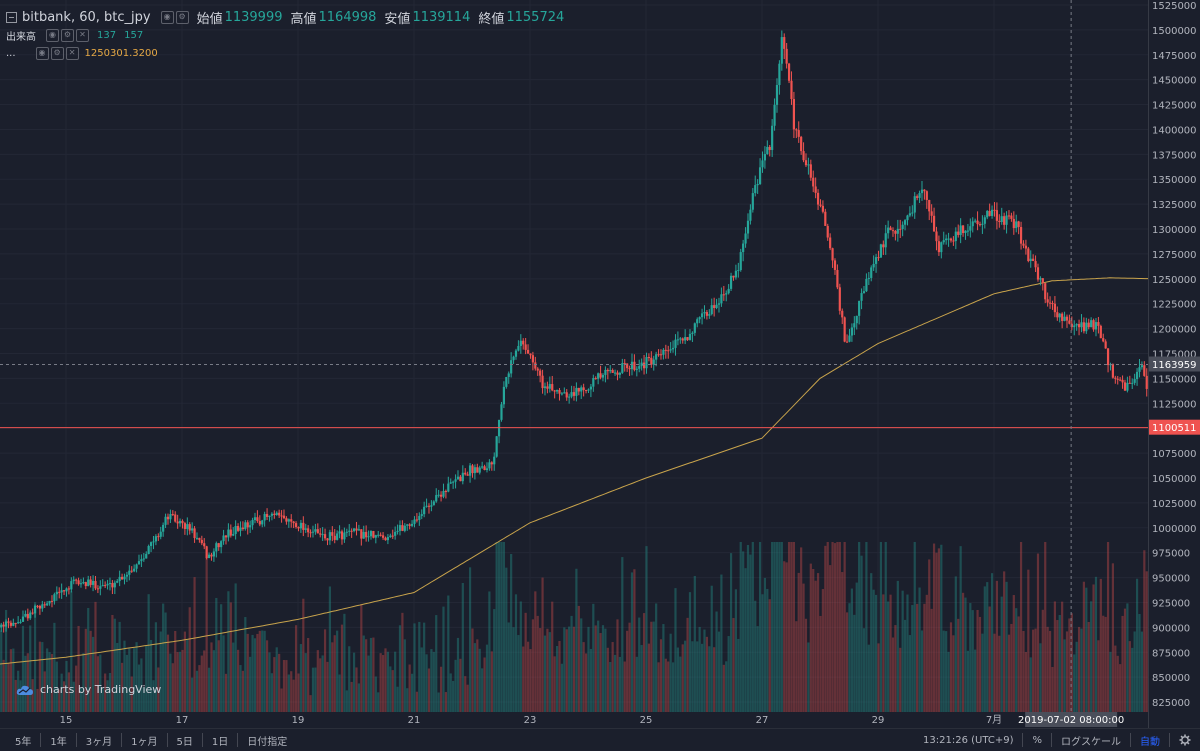  I want to click on cloud-icon, so click(24, 690).